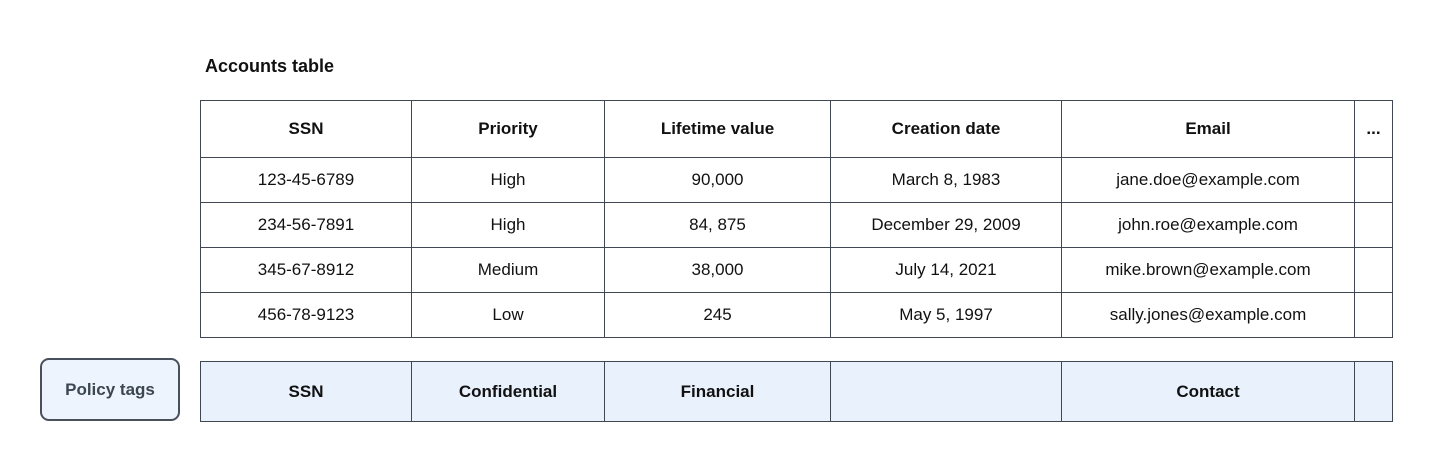 This screenshot has height=460, width=1432. I want to click on col-header-priority: Priority, so click(508, 129).